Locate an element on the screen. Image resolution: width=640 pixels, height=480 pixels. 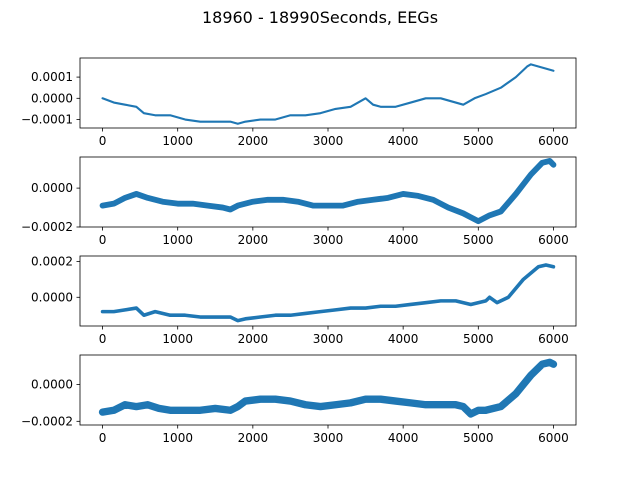
y-tick-label: −0.0001 is located at coordinates (47, 120).